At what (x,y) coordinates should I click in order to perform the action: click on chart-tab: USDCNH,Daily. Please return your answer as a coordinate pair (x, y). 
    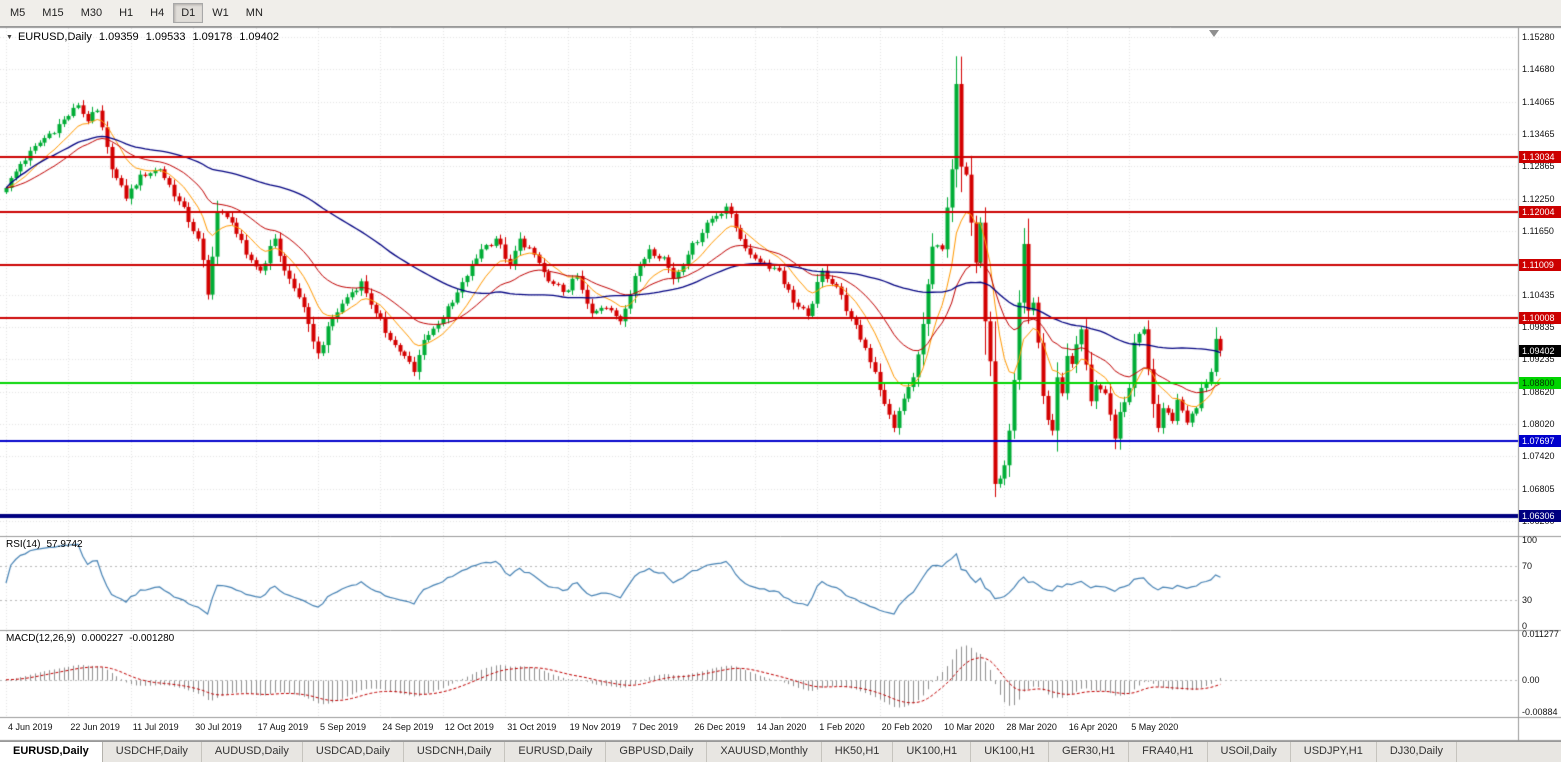
    Looking at the image, I should click on (455, 752).